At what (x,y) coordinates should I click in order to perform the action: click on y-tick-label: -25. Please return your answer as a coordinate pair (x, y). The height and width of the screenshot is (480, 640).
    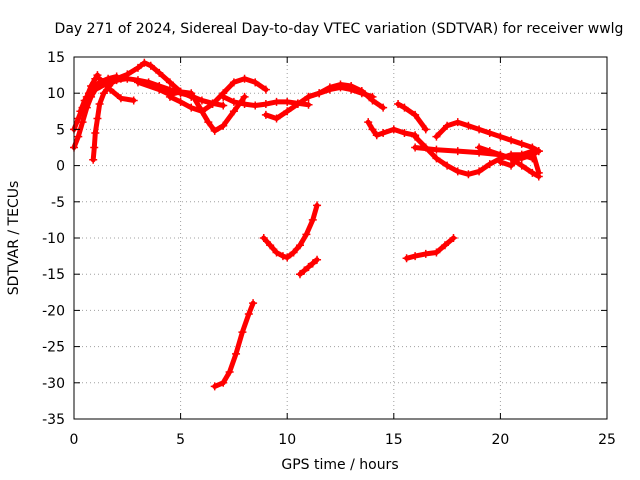
    Looking at the image, I should click on (53, 348).